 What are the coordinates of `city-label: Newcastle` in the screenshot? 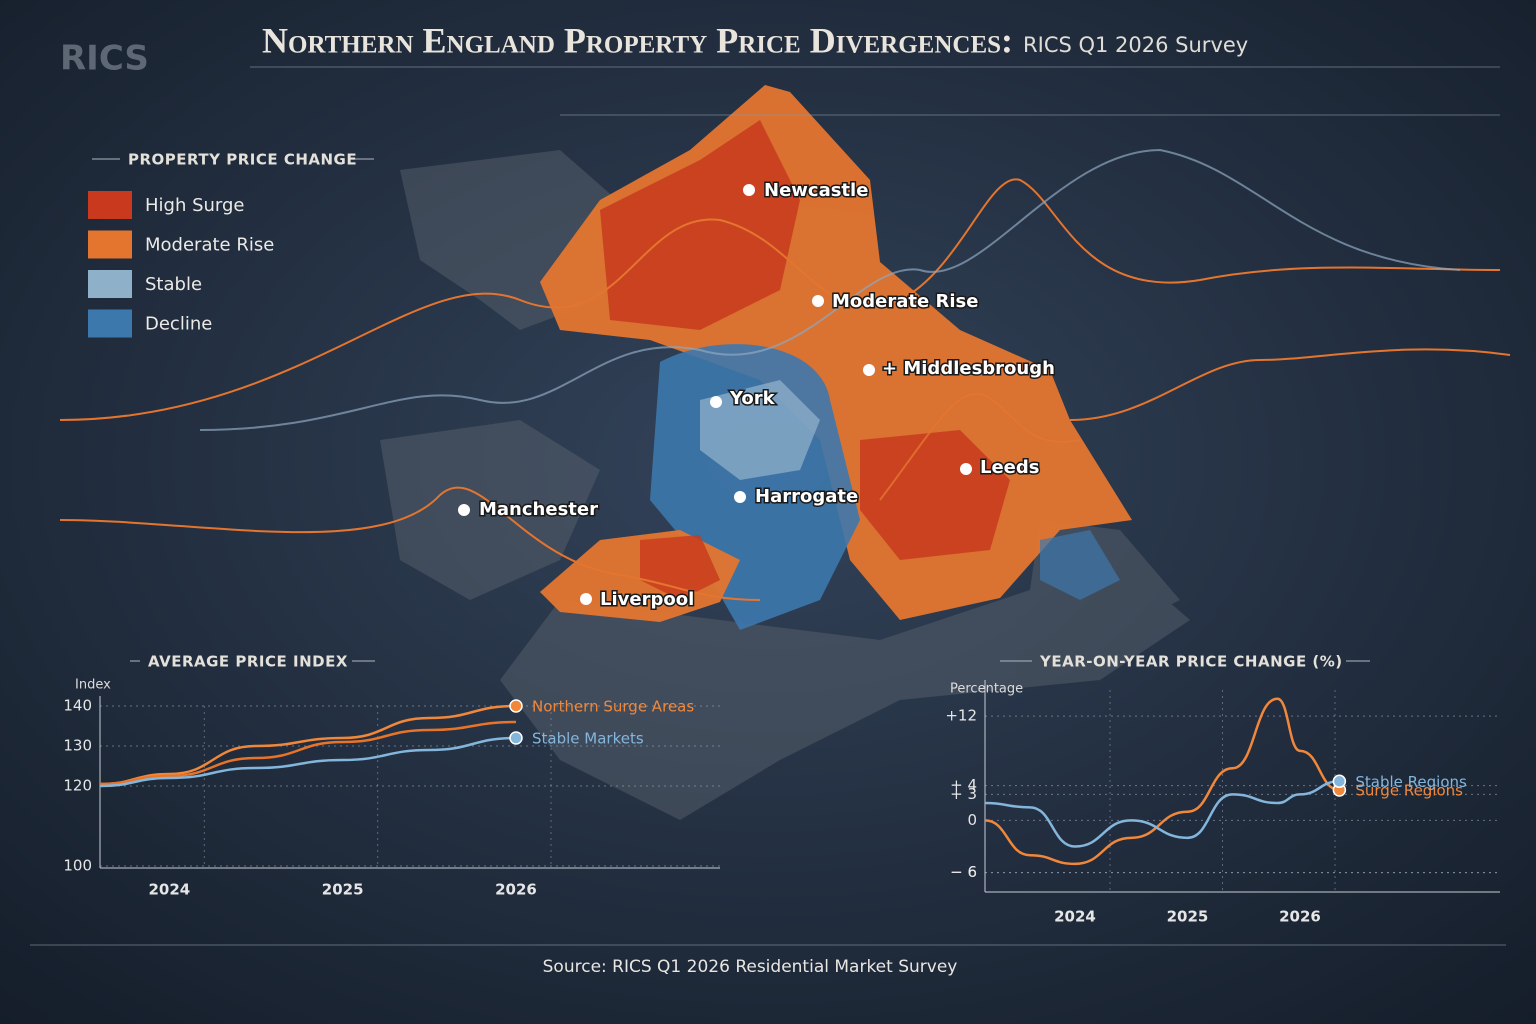 It's located at (816, 190).